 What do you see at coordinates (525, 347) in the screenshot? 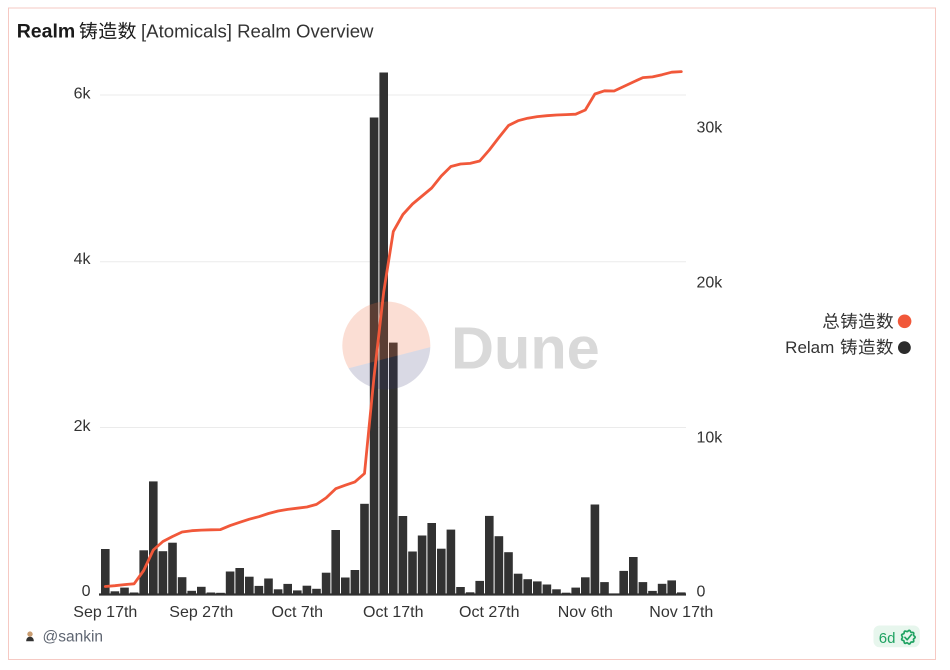
I see `svg-text: Dune` at bounding box center [525, 347].